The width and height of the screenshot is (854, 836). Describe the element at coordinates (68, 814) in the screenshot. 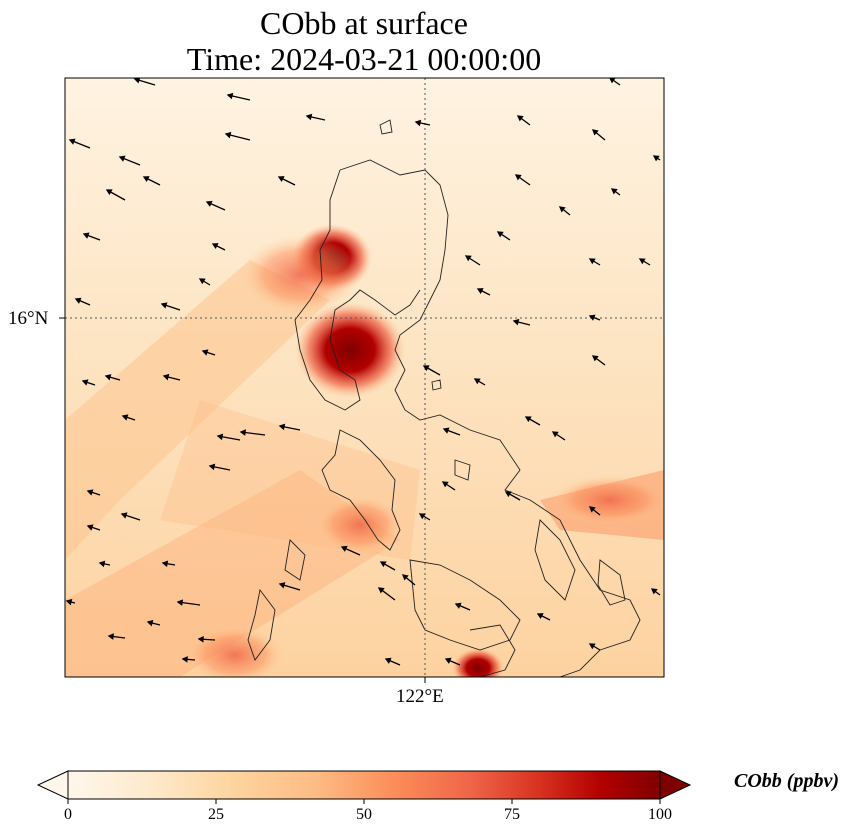

I see `colorbar-tick: 0` at that location.